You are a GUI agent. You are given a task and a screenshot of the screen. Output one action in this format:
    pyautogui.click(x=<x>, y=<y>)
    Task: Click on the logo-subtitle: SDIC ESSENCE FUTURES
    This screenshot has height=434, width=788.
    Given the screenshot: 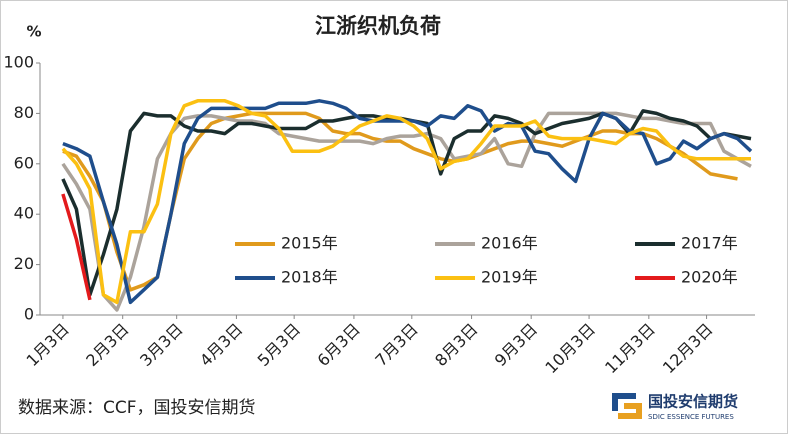 What is the action you would take?
    pyautogui.click(x=691, y=417)
    